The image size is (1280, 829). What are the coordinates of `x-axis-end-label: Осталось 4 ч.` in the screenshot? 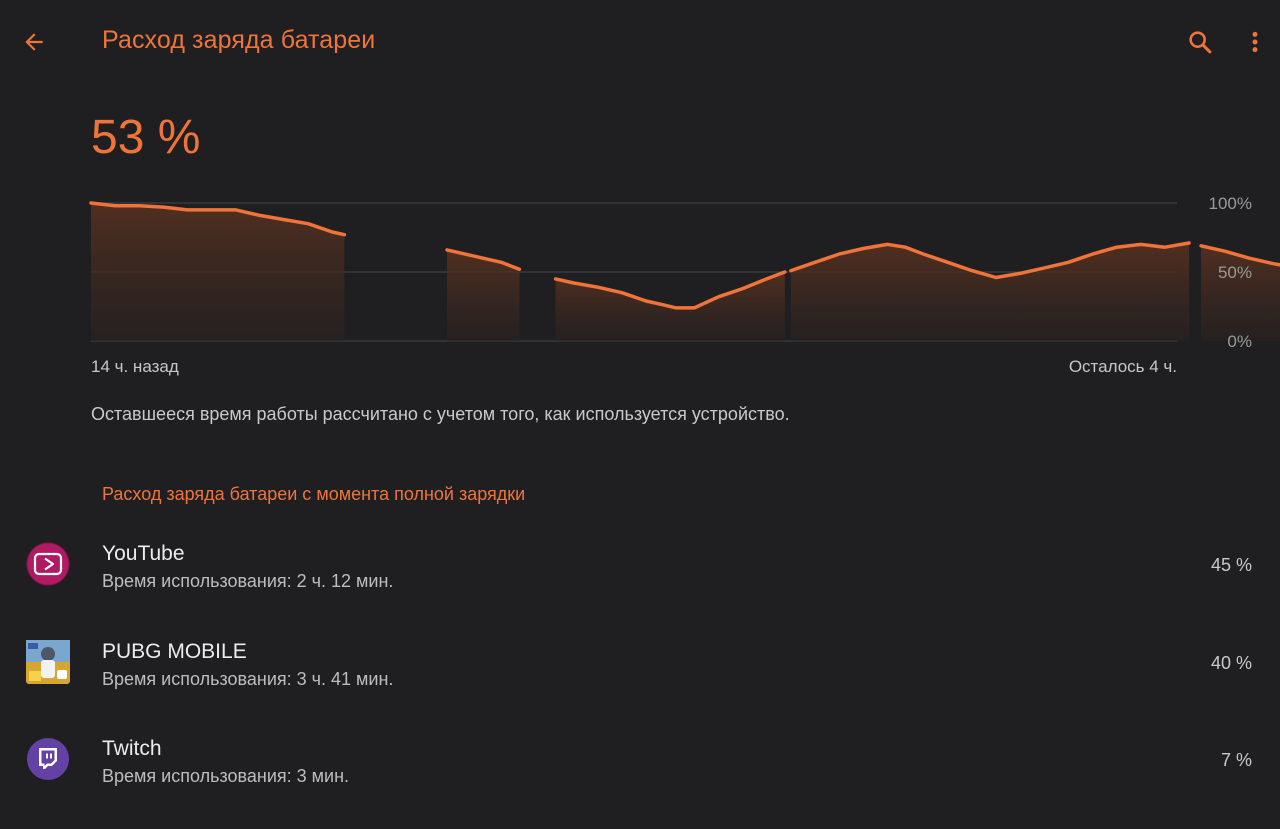 It's located at (1122, 366).